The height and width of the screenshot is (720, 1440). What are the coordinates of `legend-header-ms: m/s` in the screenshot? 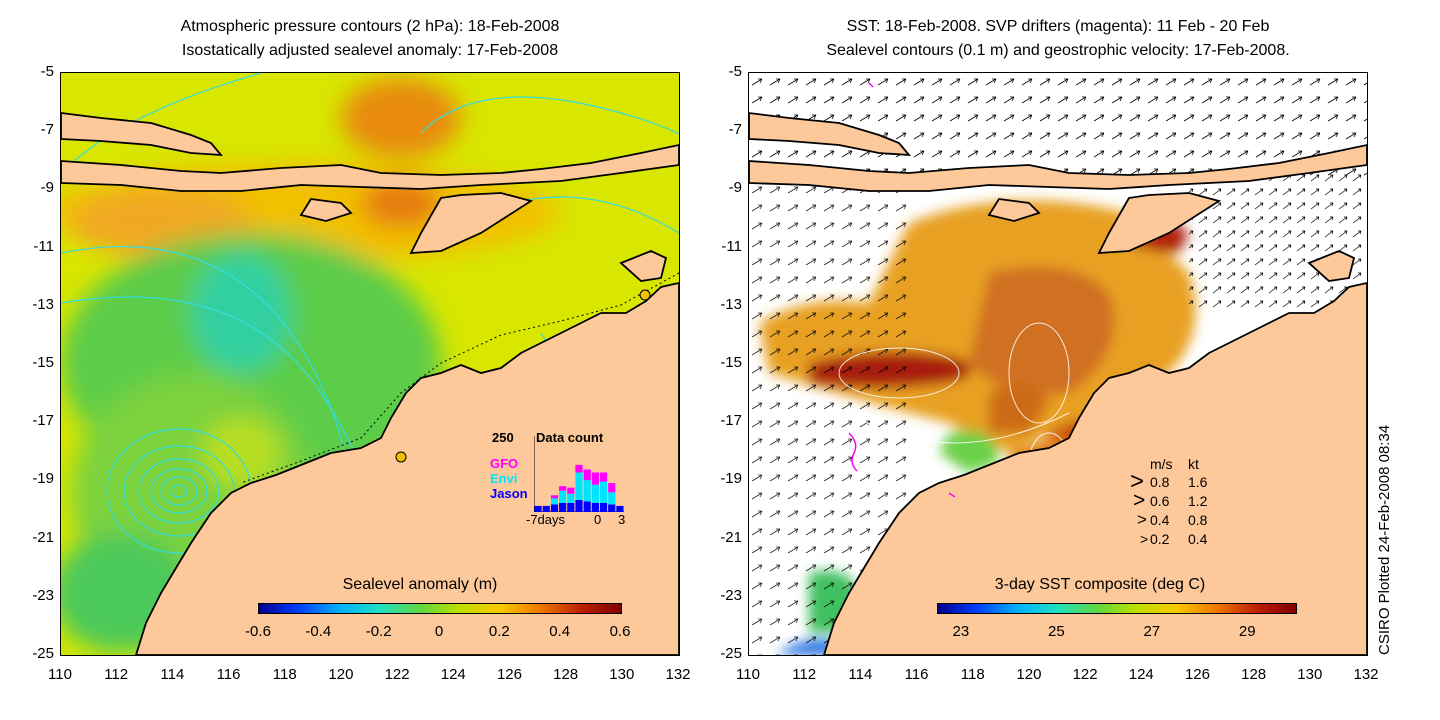 It's located at (1161, 464).